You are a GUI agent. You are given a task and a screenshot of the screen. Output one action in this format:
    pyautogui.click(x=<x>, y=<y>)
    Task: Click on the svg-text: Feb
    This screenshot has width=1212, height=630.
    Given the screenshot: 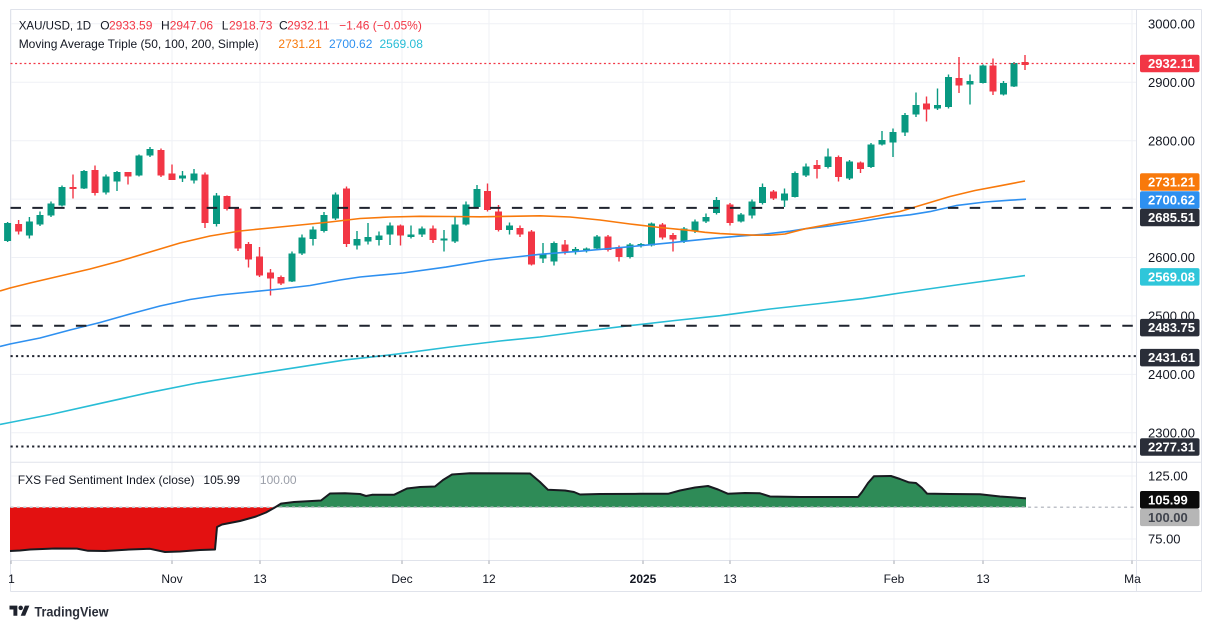 What is the action you would take?
    pyautogui.click(x=894, y=579)
    